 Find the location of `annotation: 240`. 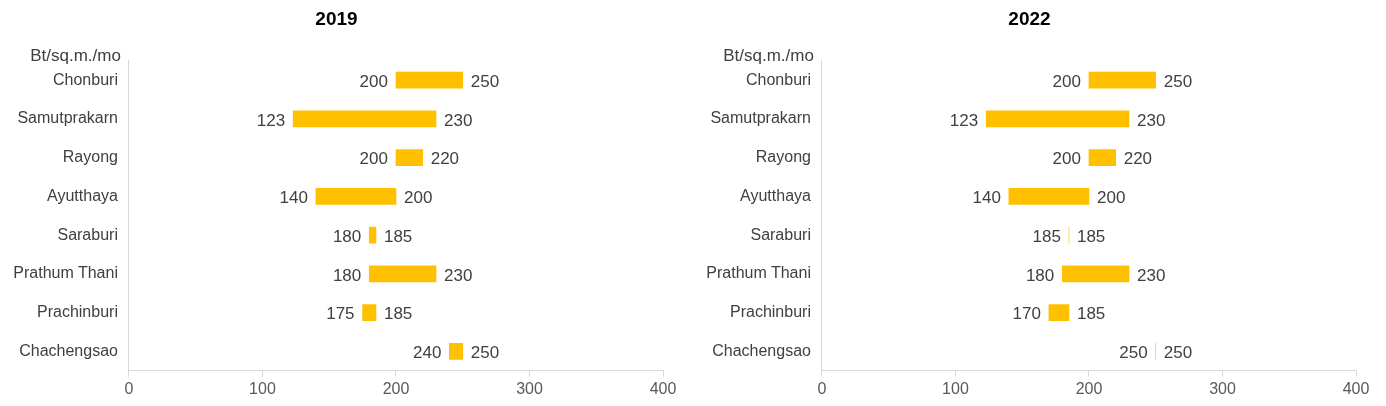

annotation: 240 is located at coordinates (427, 353).